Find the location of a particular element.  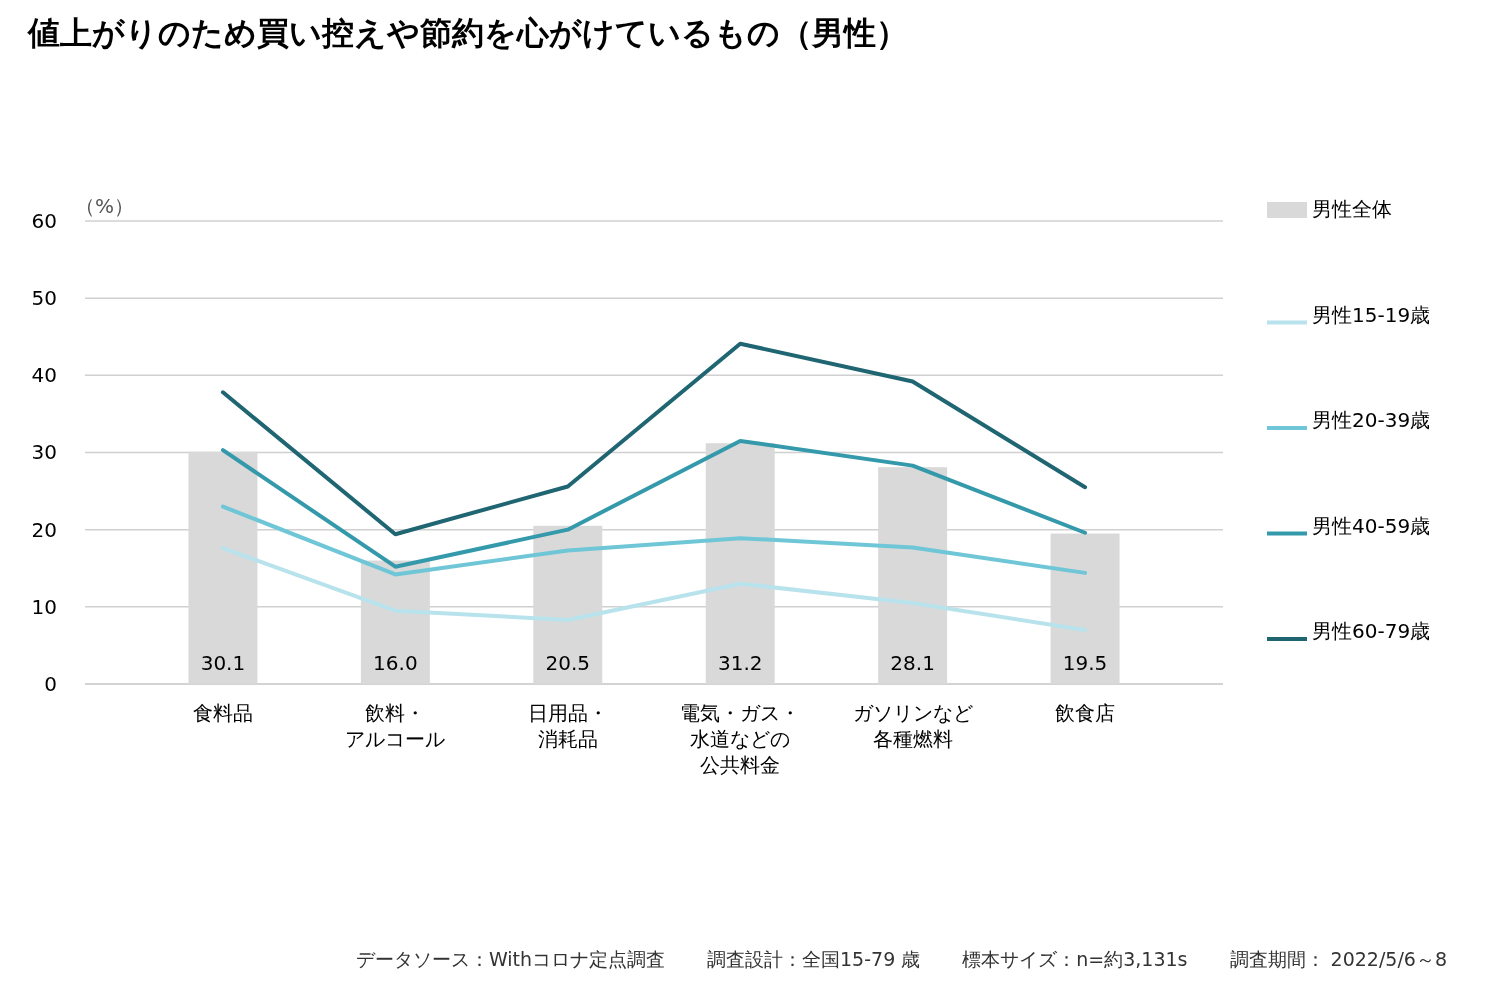

y-tick-label: 30 is located at coordinates (44, 452).